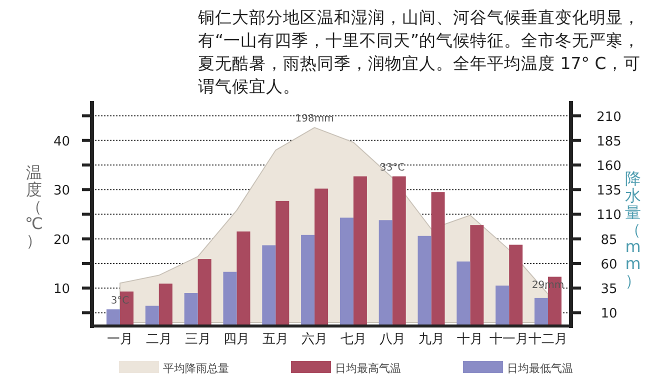 The height and width of the screenshot is (386, 658). Describe the element at coordinates (431, 339) in the screenshot. I see `x-tick-label: 九月` at that location.